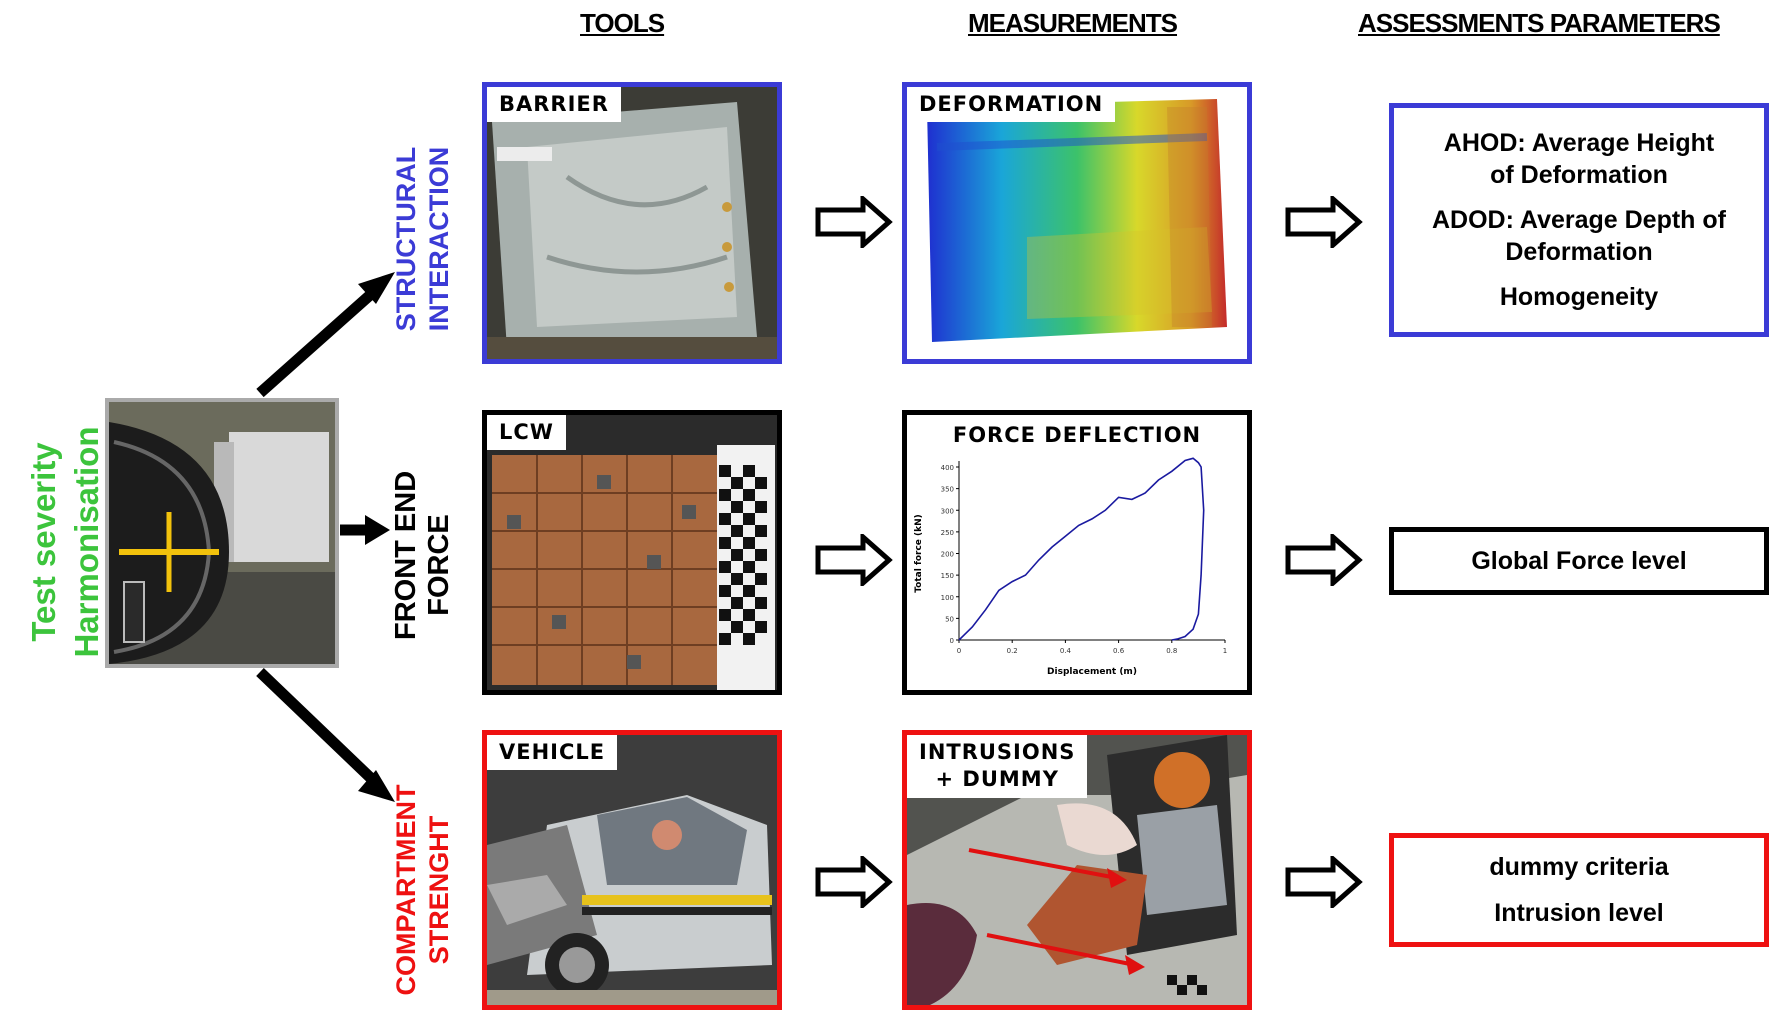  Describe the element at coordinates (1077, 223) in the screenshot. I see `deformation-map: DEFORMATION` at that location.